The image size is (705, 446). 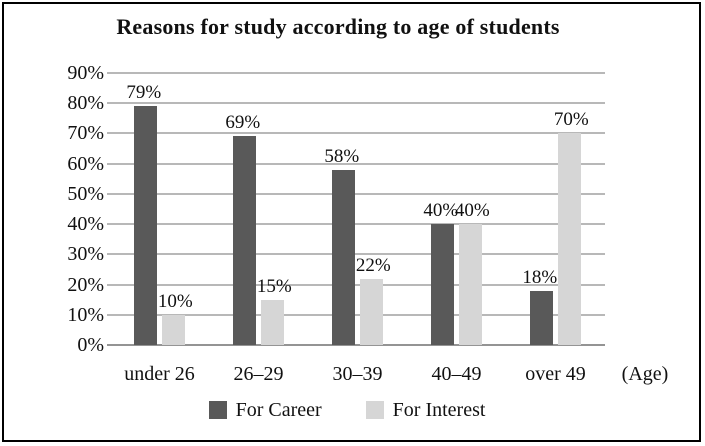 I want to click on y-axis-tick-label: 20%, so click(x=85, y=284).